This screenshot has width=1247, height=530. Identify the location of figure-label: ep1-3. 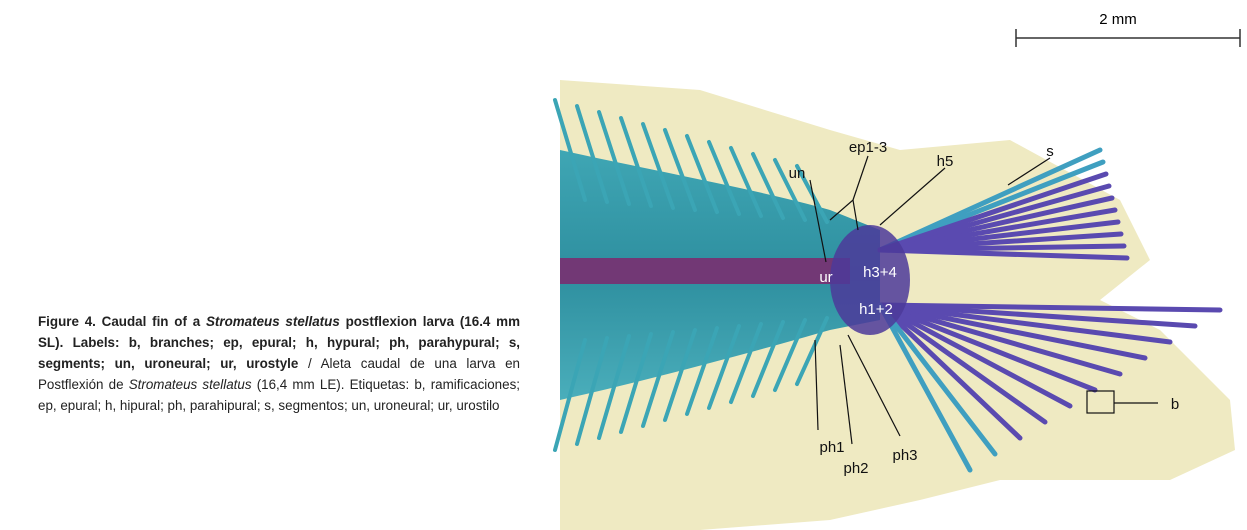
(868, 147).